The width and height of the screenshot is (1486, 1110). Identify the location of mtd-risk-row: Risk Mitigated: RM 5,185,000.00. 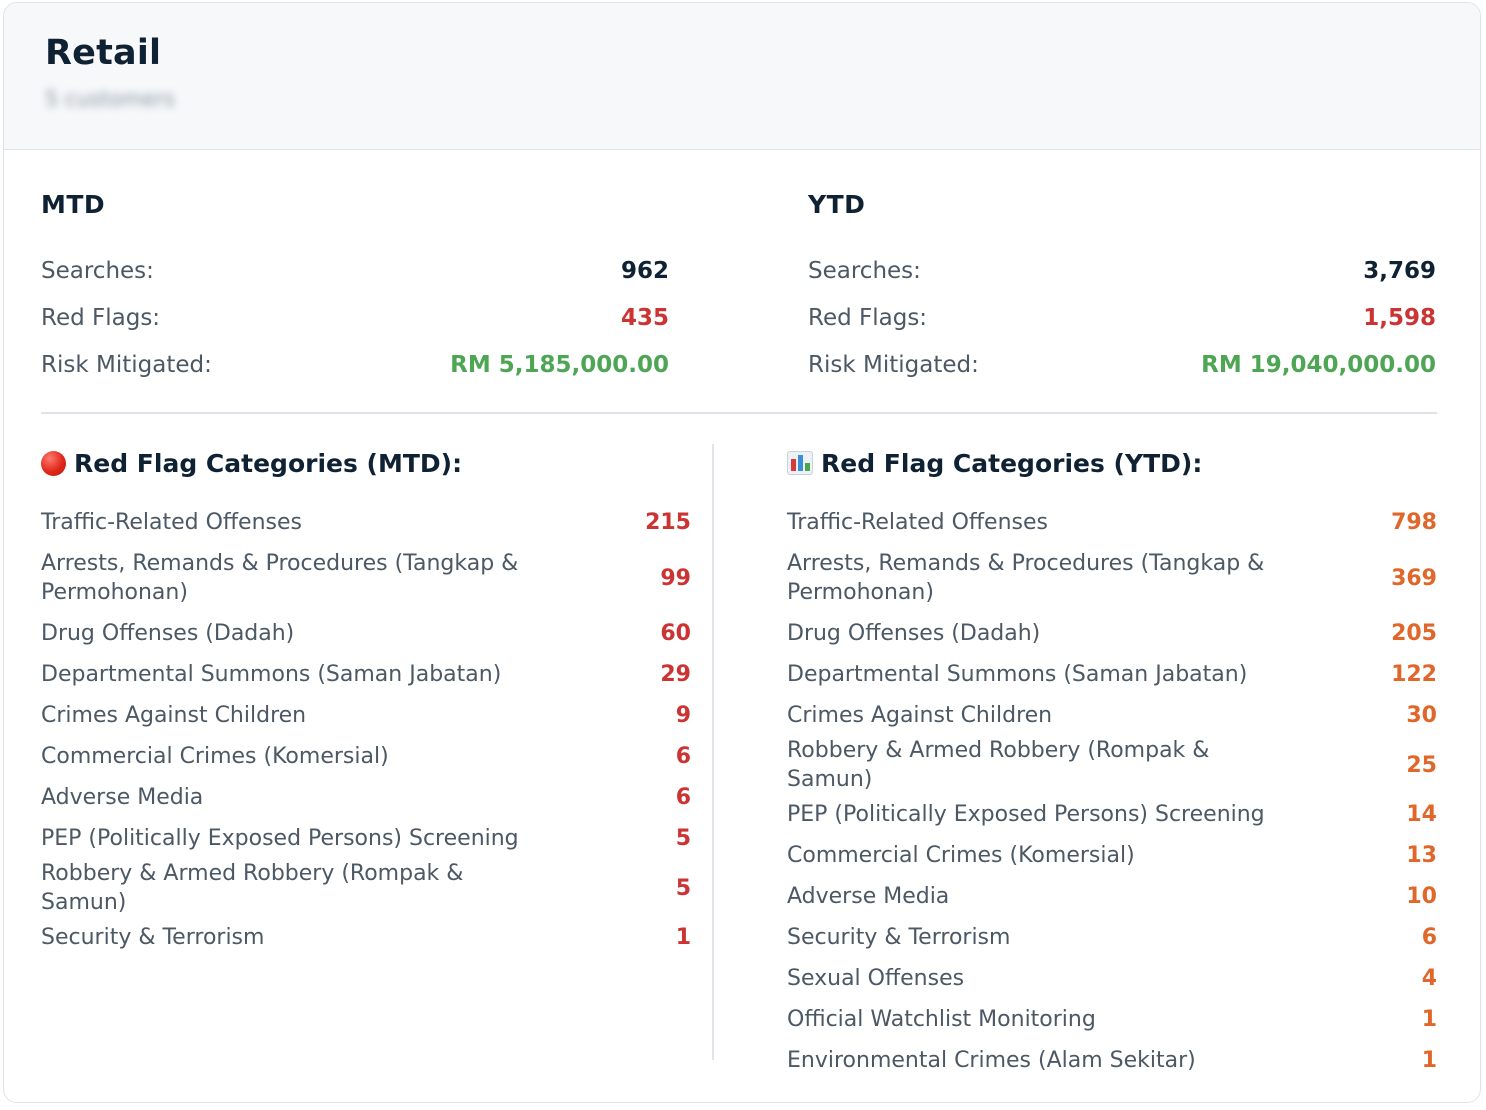
(355, 364).